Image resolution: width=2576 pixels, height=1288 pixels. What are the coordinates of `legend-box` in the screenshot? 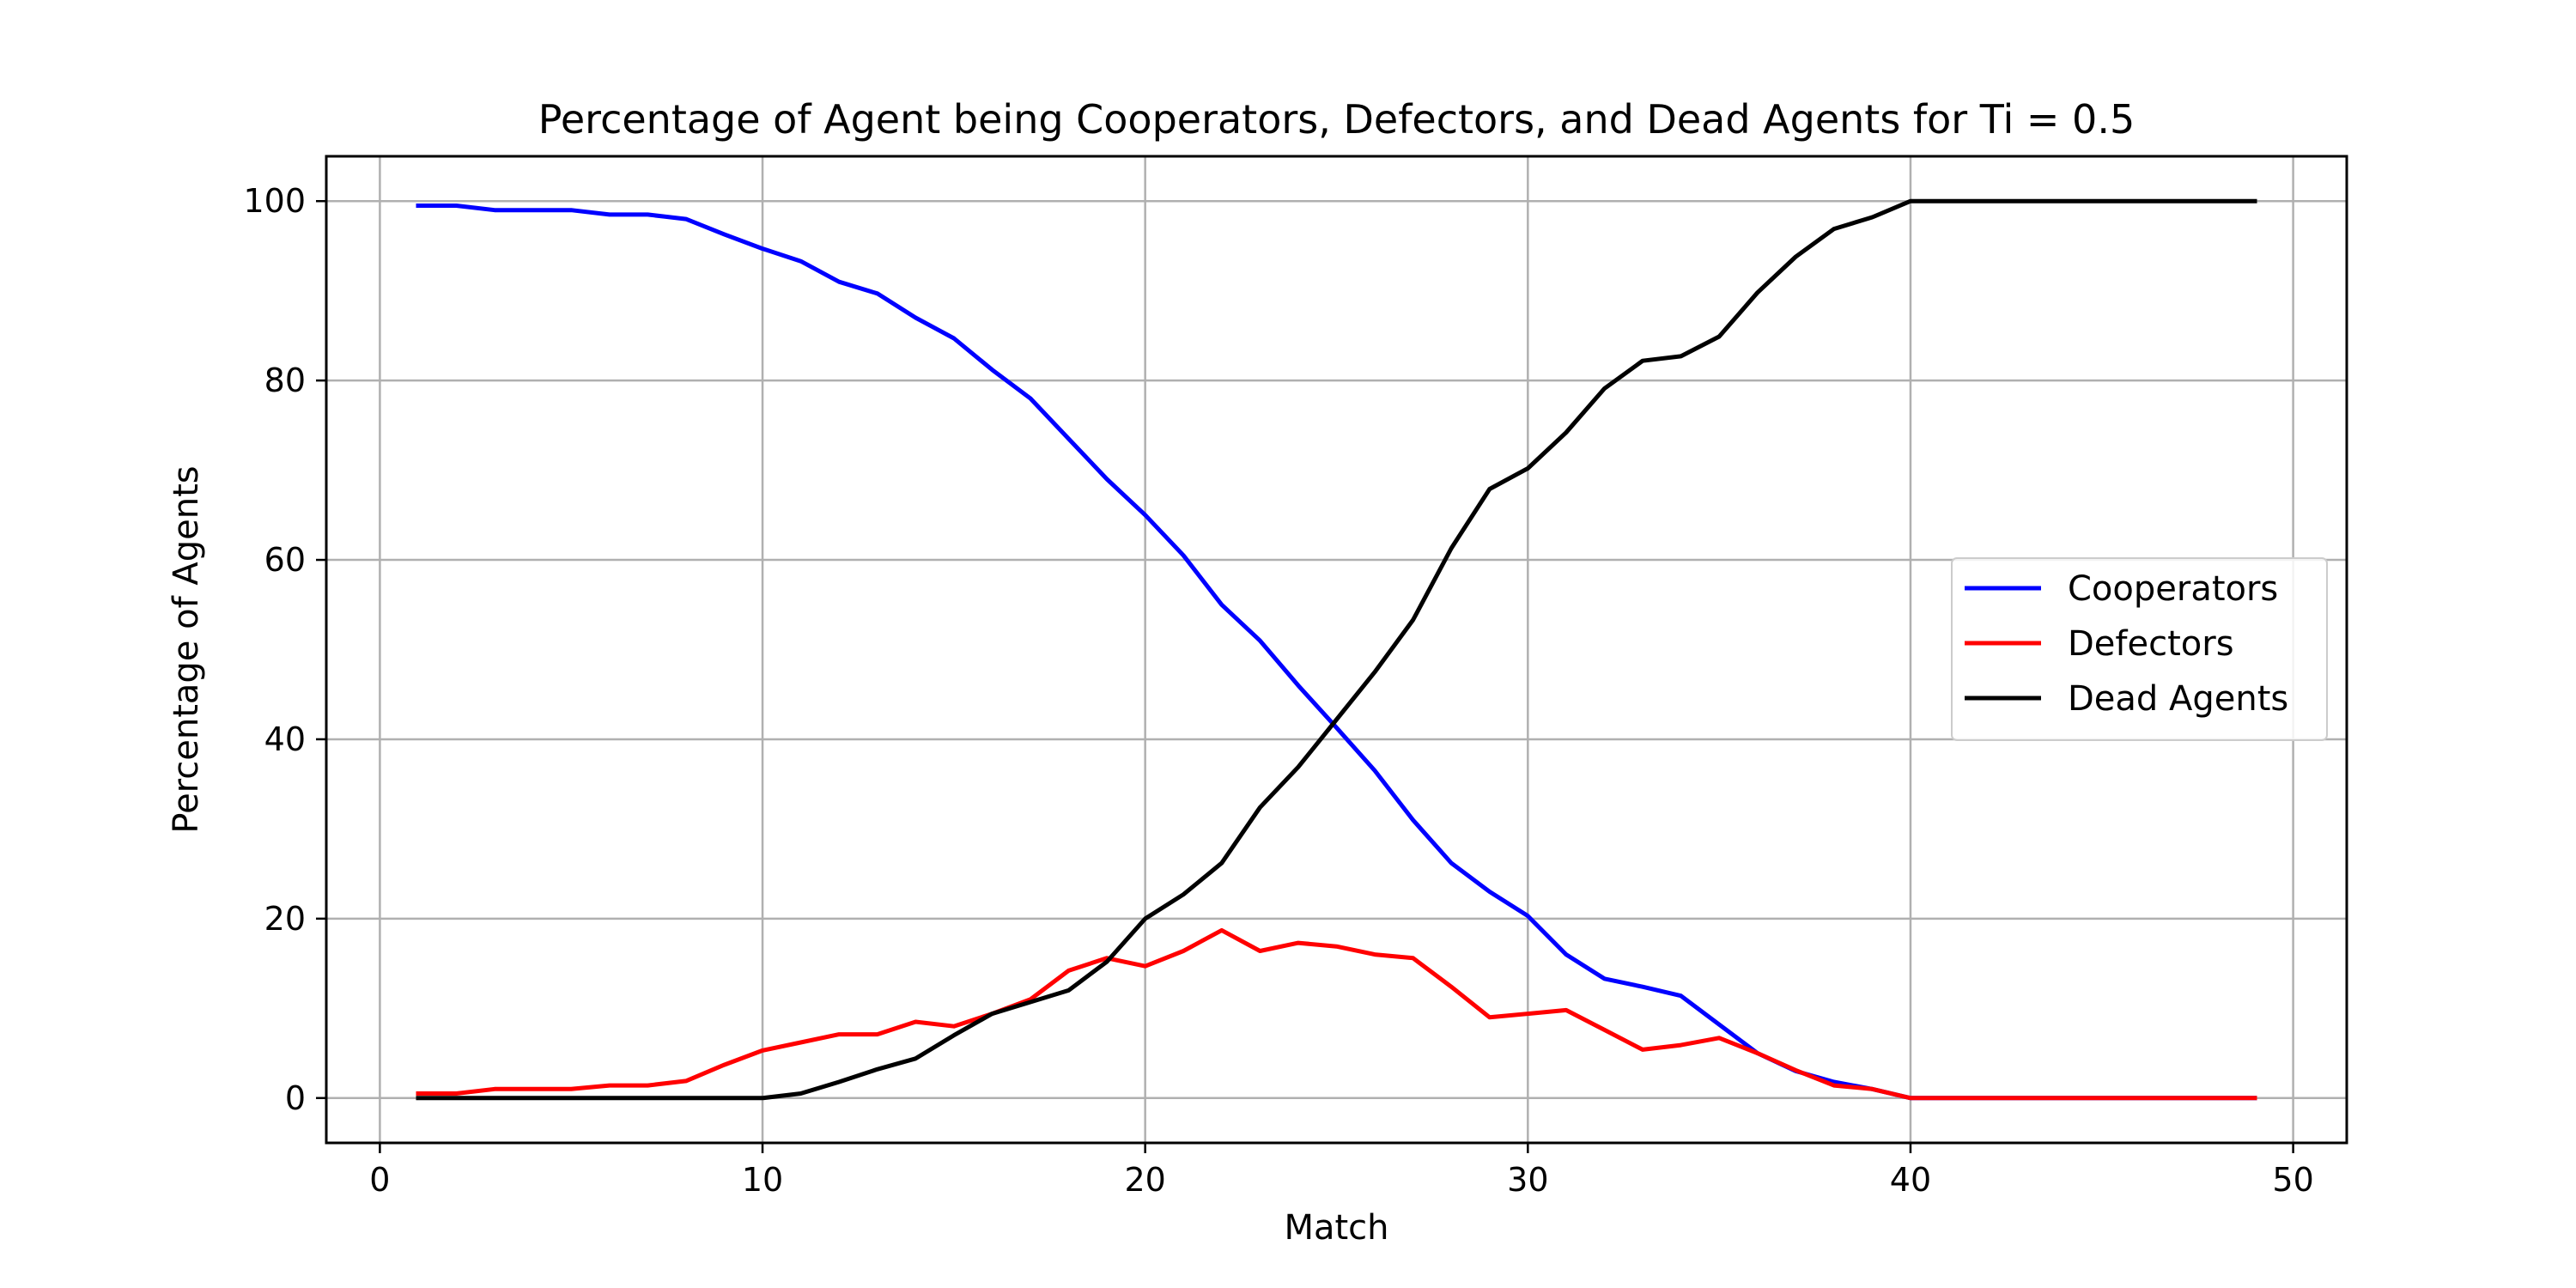 It's located at (2140, 649).